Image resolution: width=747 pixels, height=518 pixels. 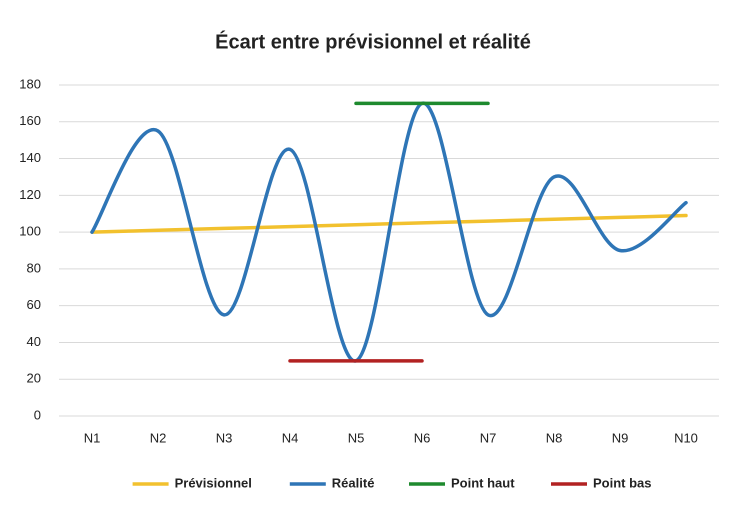 I want to click on legend-label: Réalité, so click(x=353, y=482).